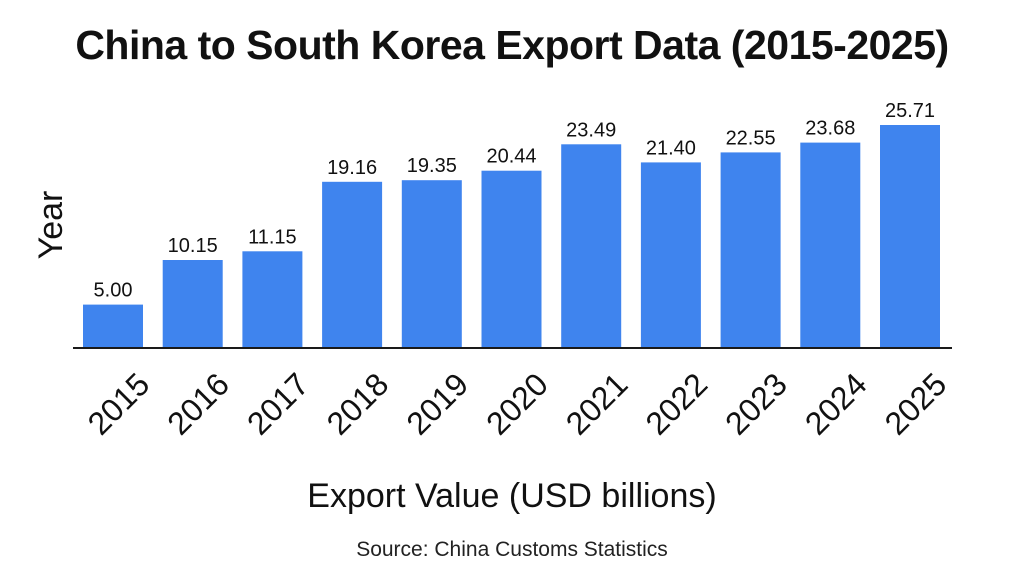 The width and height of the screenshot is (1024, 576). I want to click on tick-label-2016: 2016, so click(198, 404).